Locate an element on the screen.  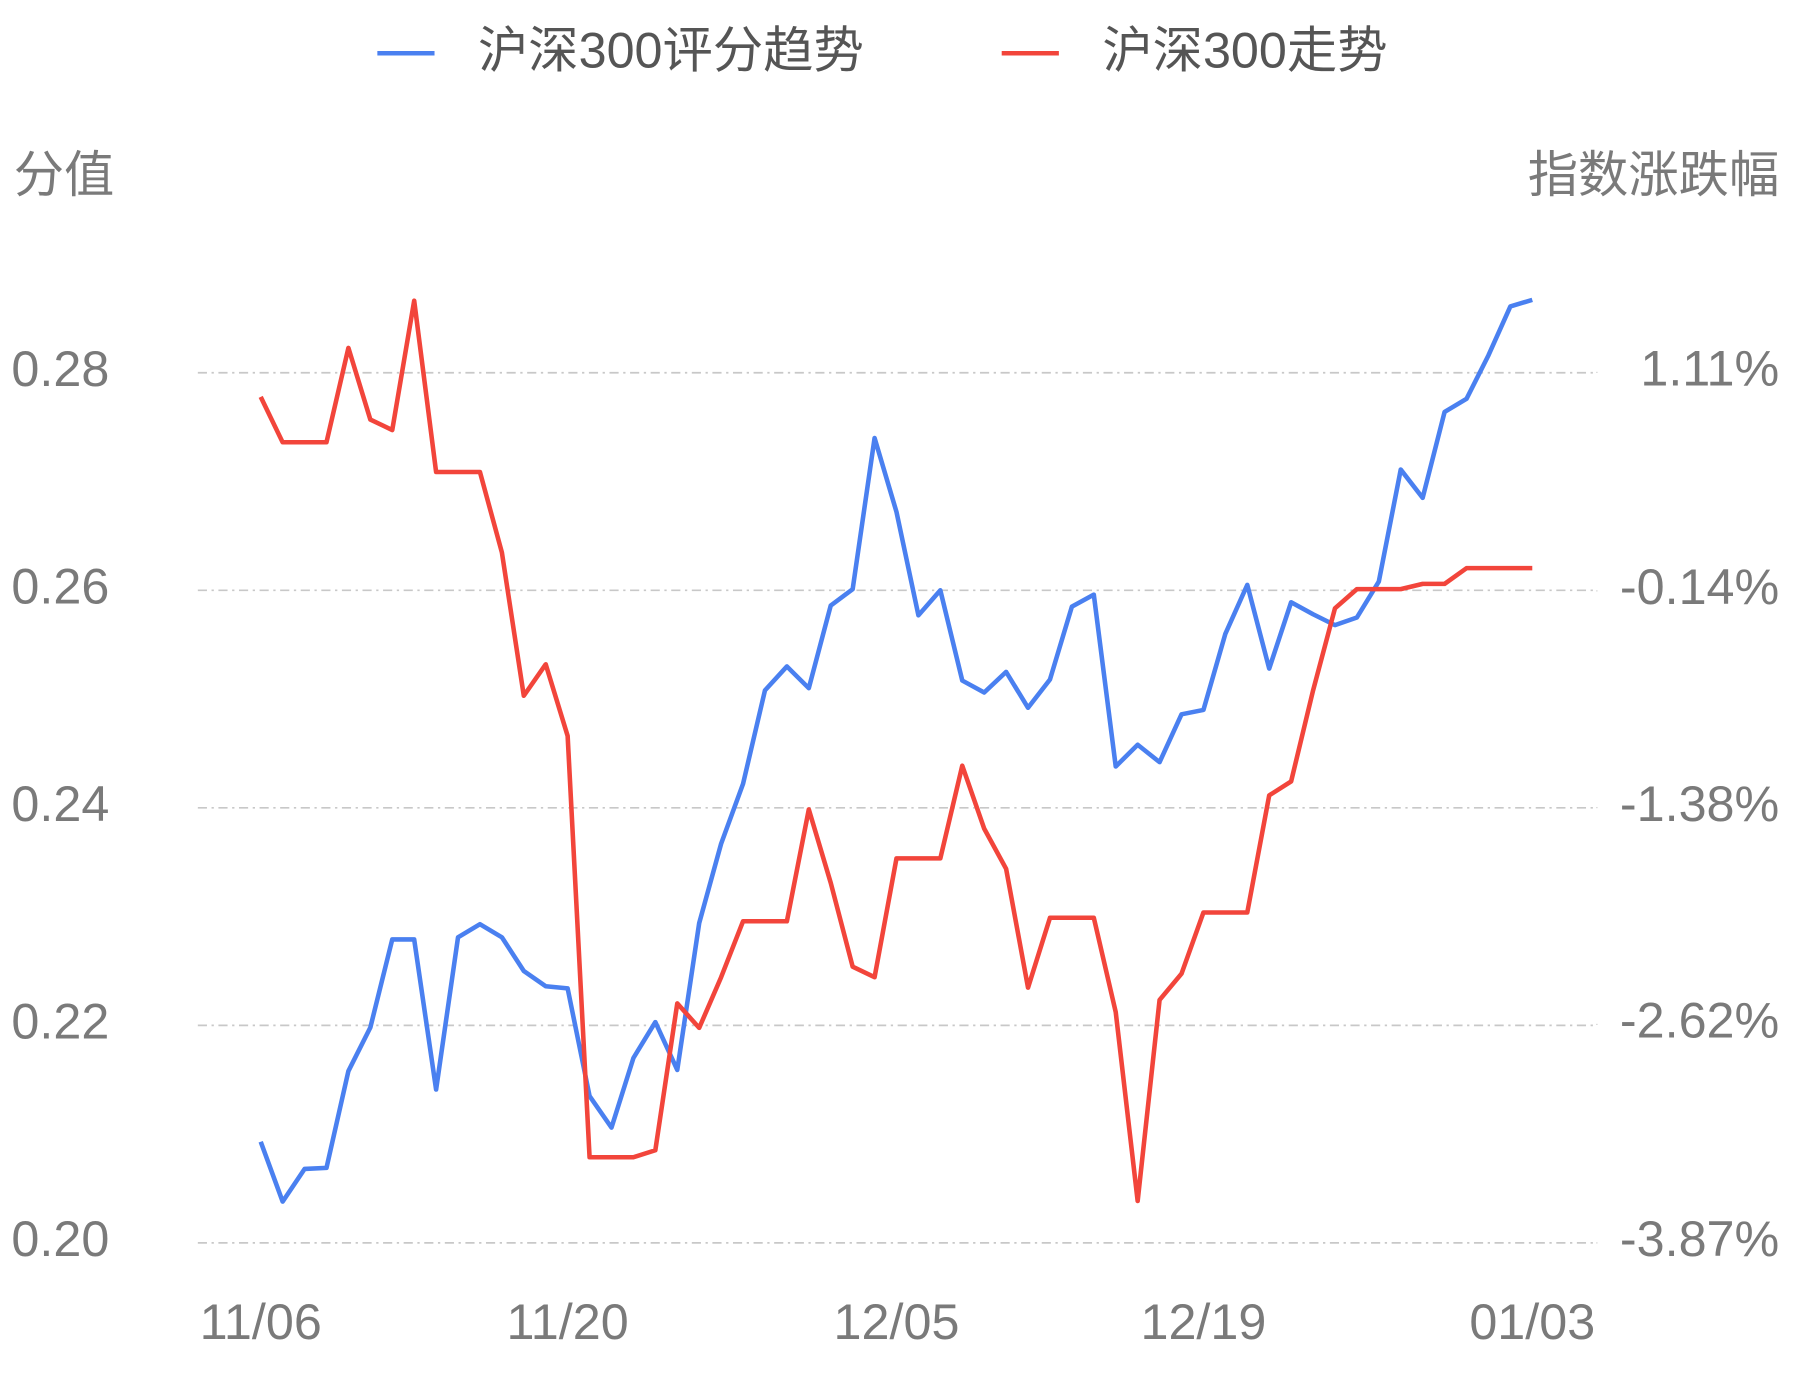
x-tick-label: 01/03 is located at coordinates (1532, 1322).